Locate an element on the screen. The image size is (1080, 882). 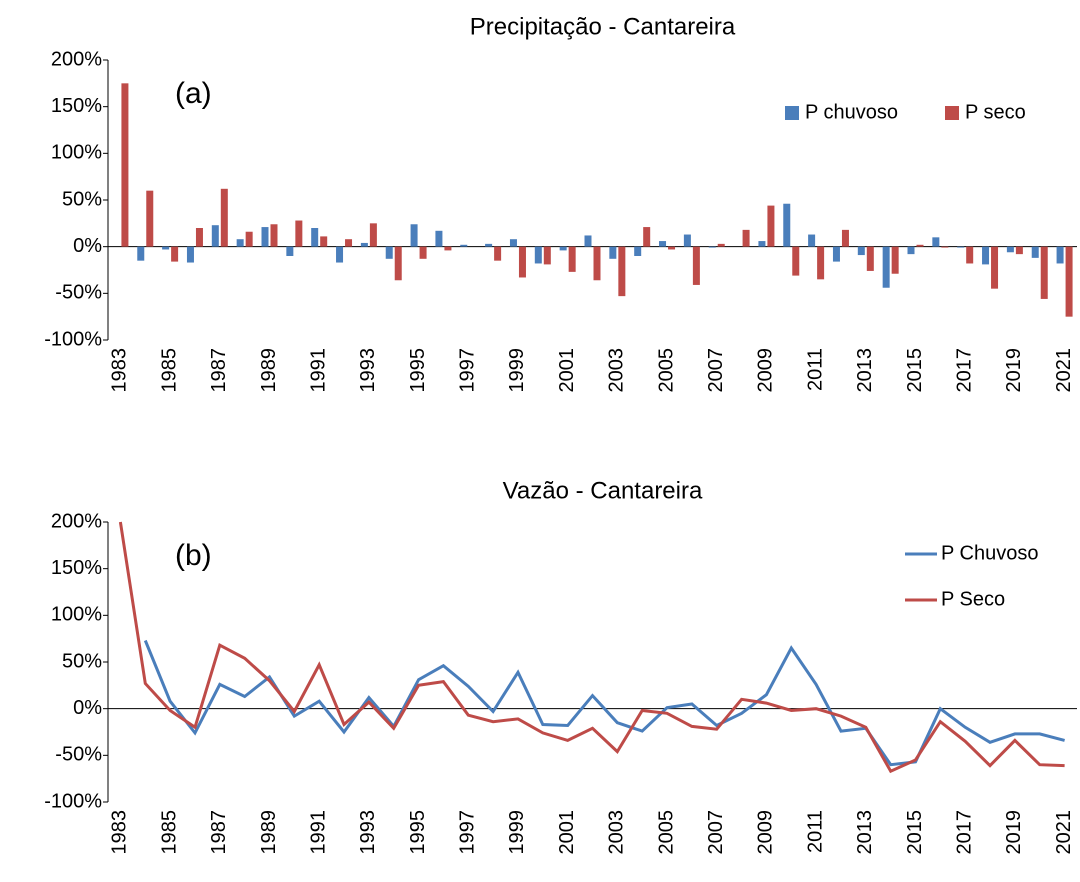
x-tick-label: 2003 is located at coordinates (617, 370).